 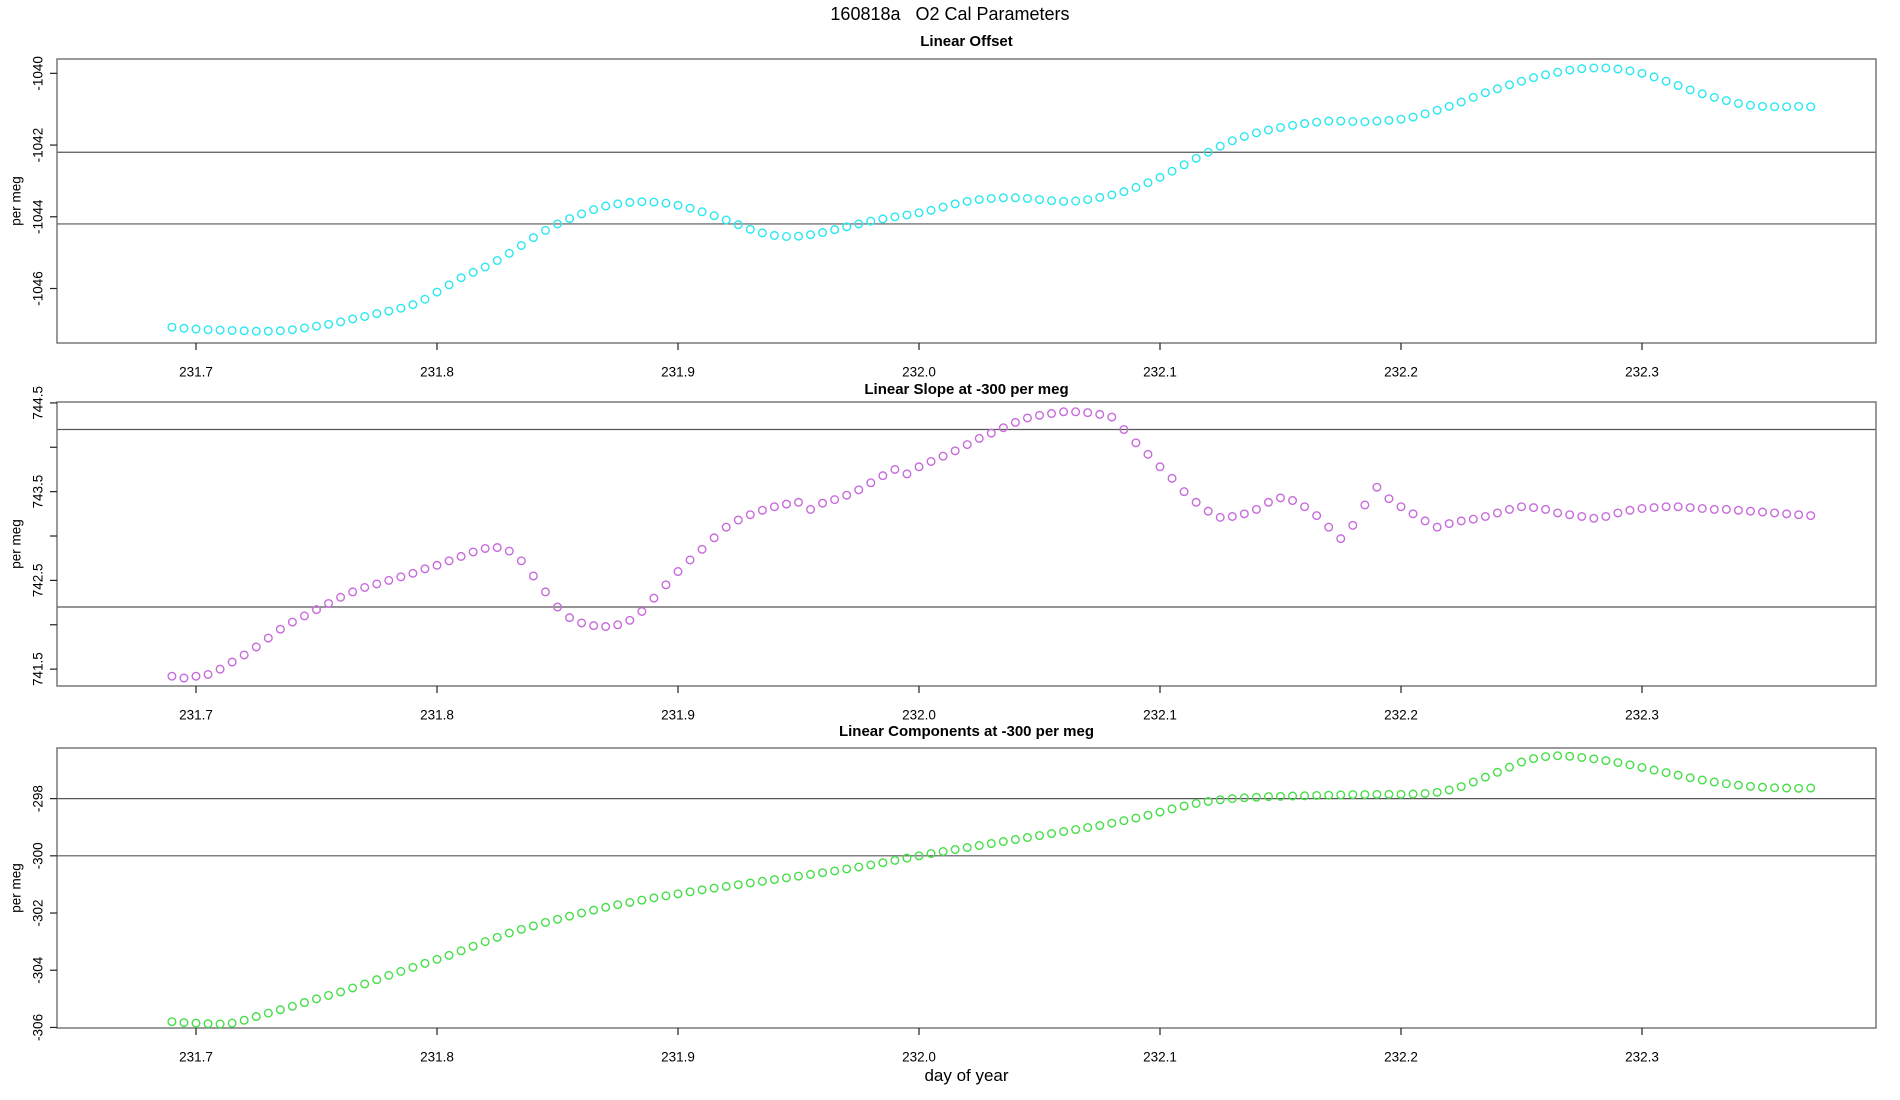 What do you see at coordinates (966, 731) in the screenshot?
I see `panel-title-linear-components: Linear Components at -300 per meg` at bounding box center [966, 731].